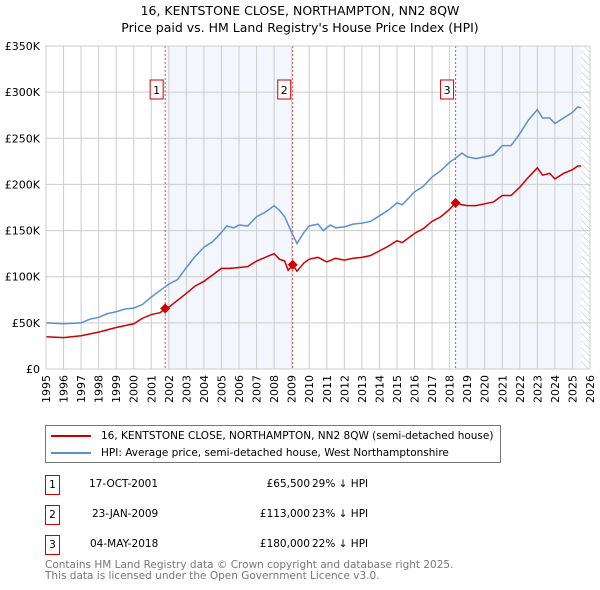 The width and height of the screenshot is (600, 590). Describe the element at coordinates (572, 389) in the screenshot. I see `x-tick-label: 2025` at that location.